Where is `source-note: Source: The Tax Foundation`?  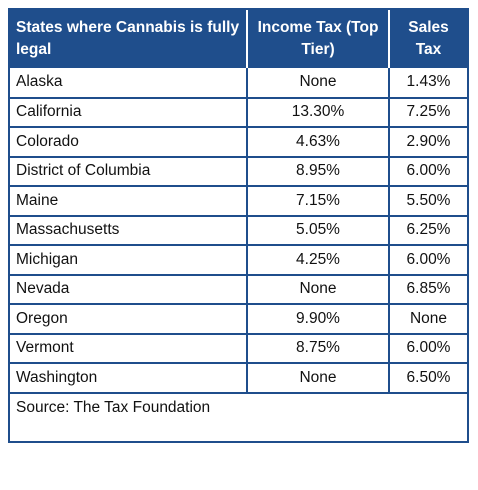 source-note: Source: The Tax Foundation is located at coordinates (238, 407).